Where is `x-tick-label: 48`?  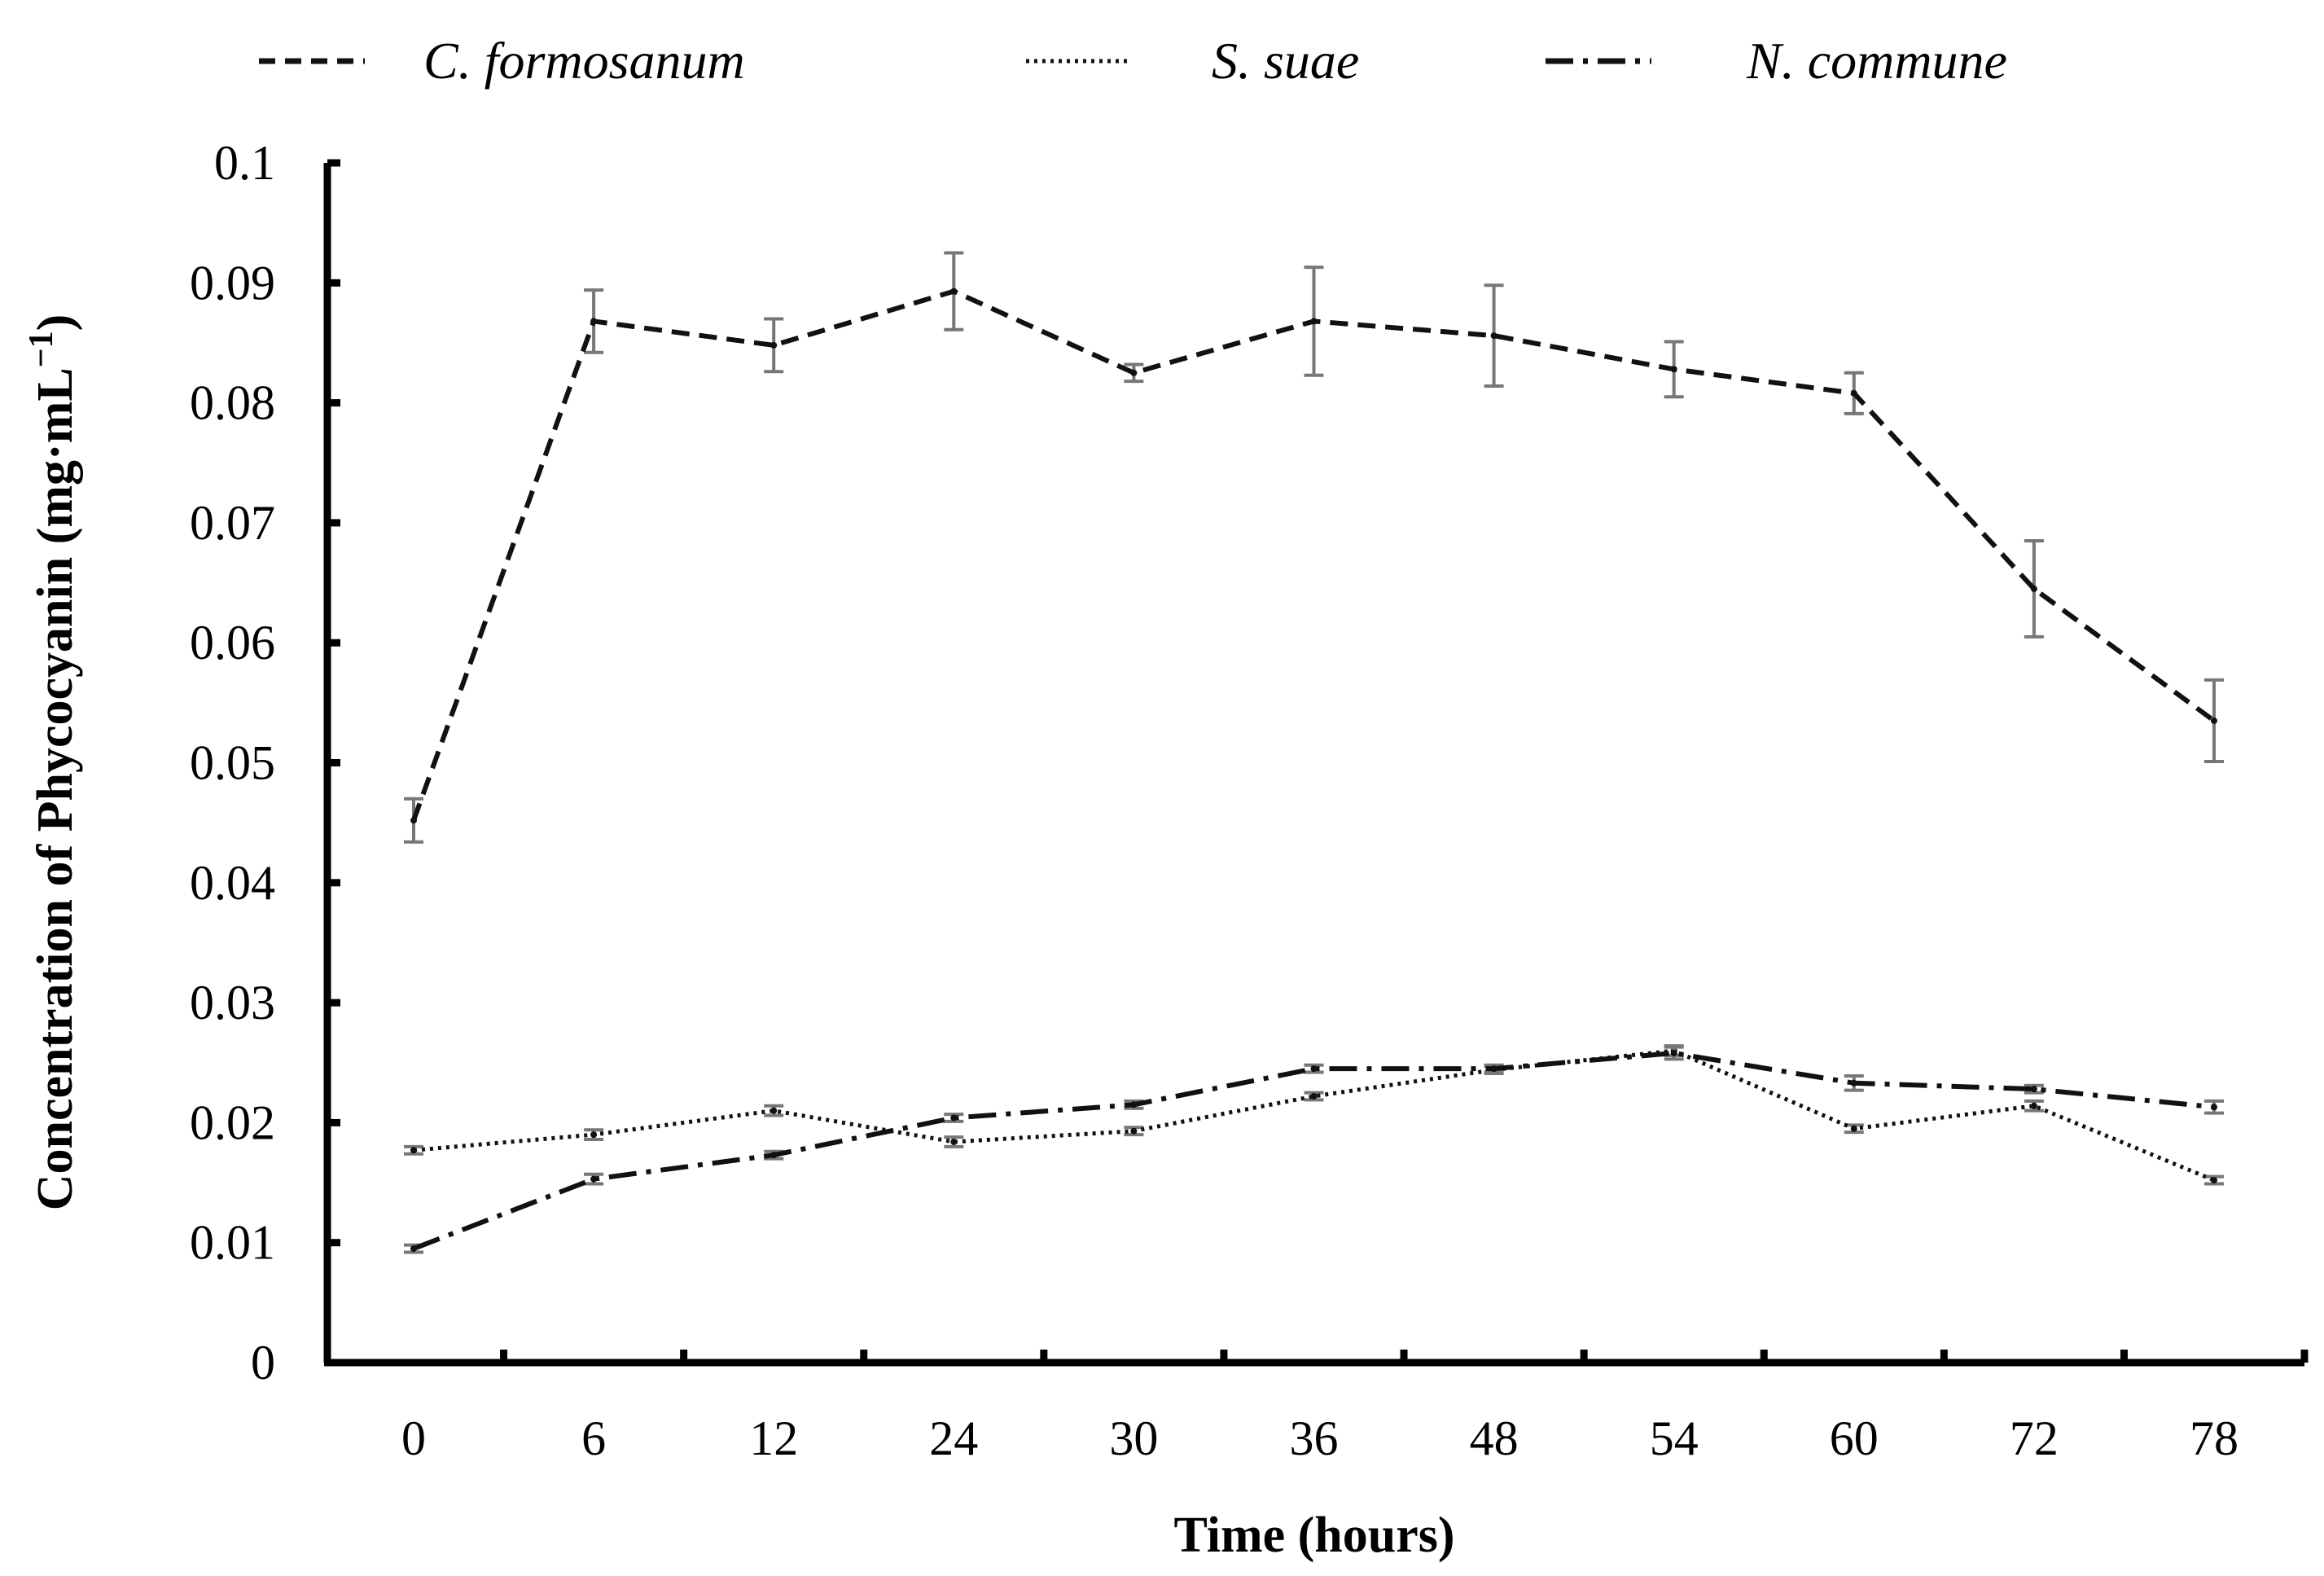
x-tick-label: 48 is located at coordinates (1494, 1438).